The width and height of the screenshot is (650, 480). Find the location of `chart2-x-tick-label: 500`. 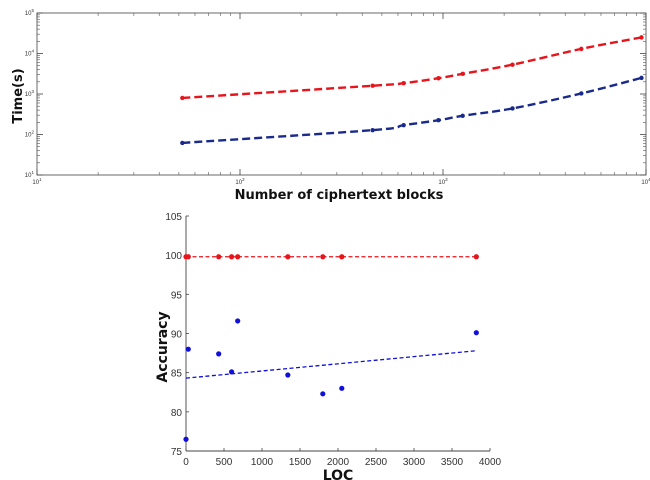

chart2-x-tick-label: 500 is located at coordinates (224, 462).